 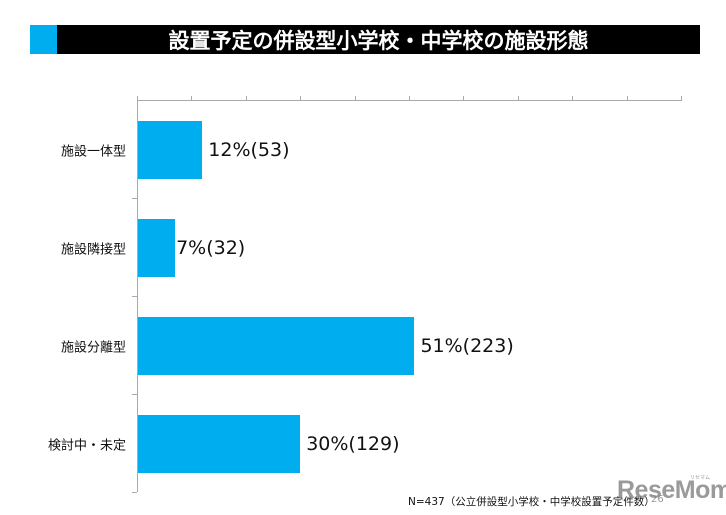 I want to click on title-accent-block, so click(x=43, y=39).